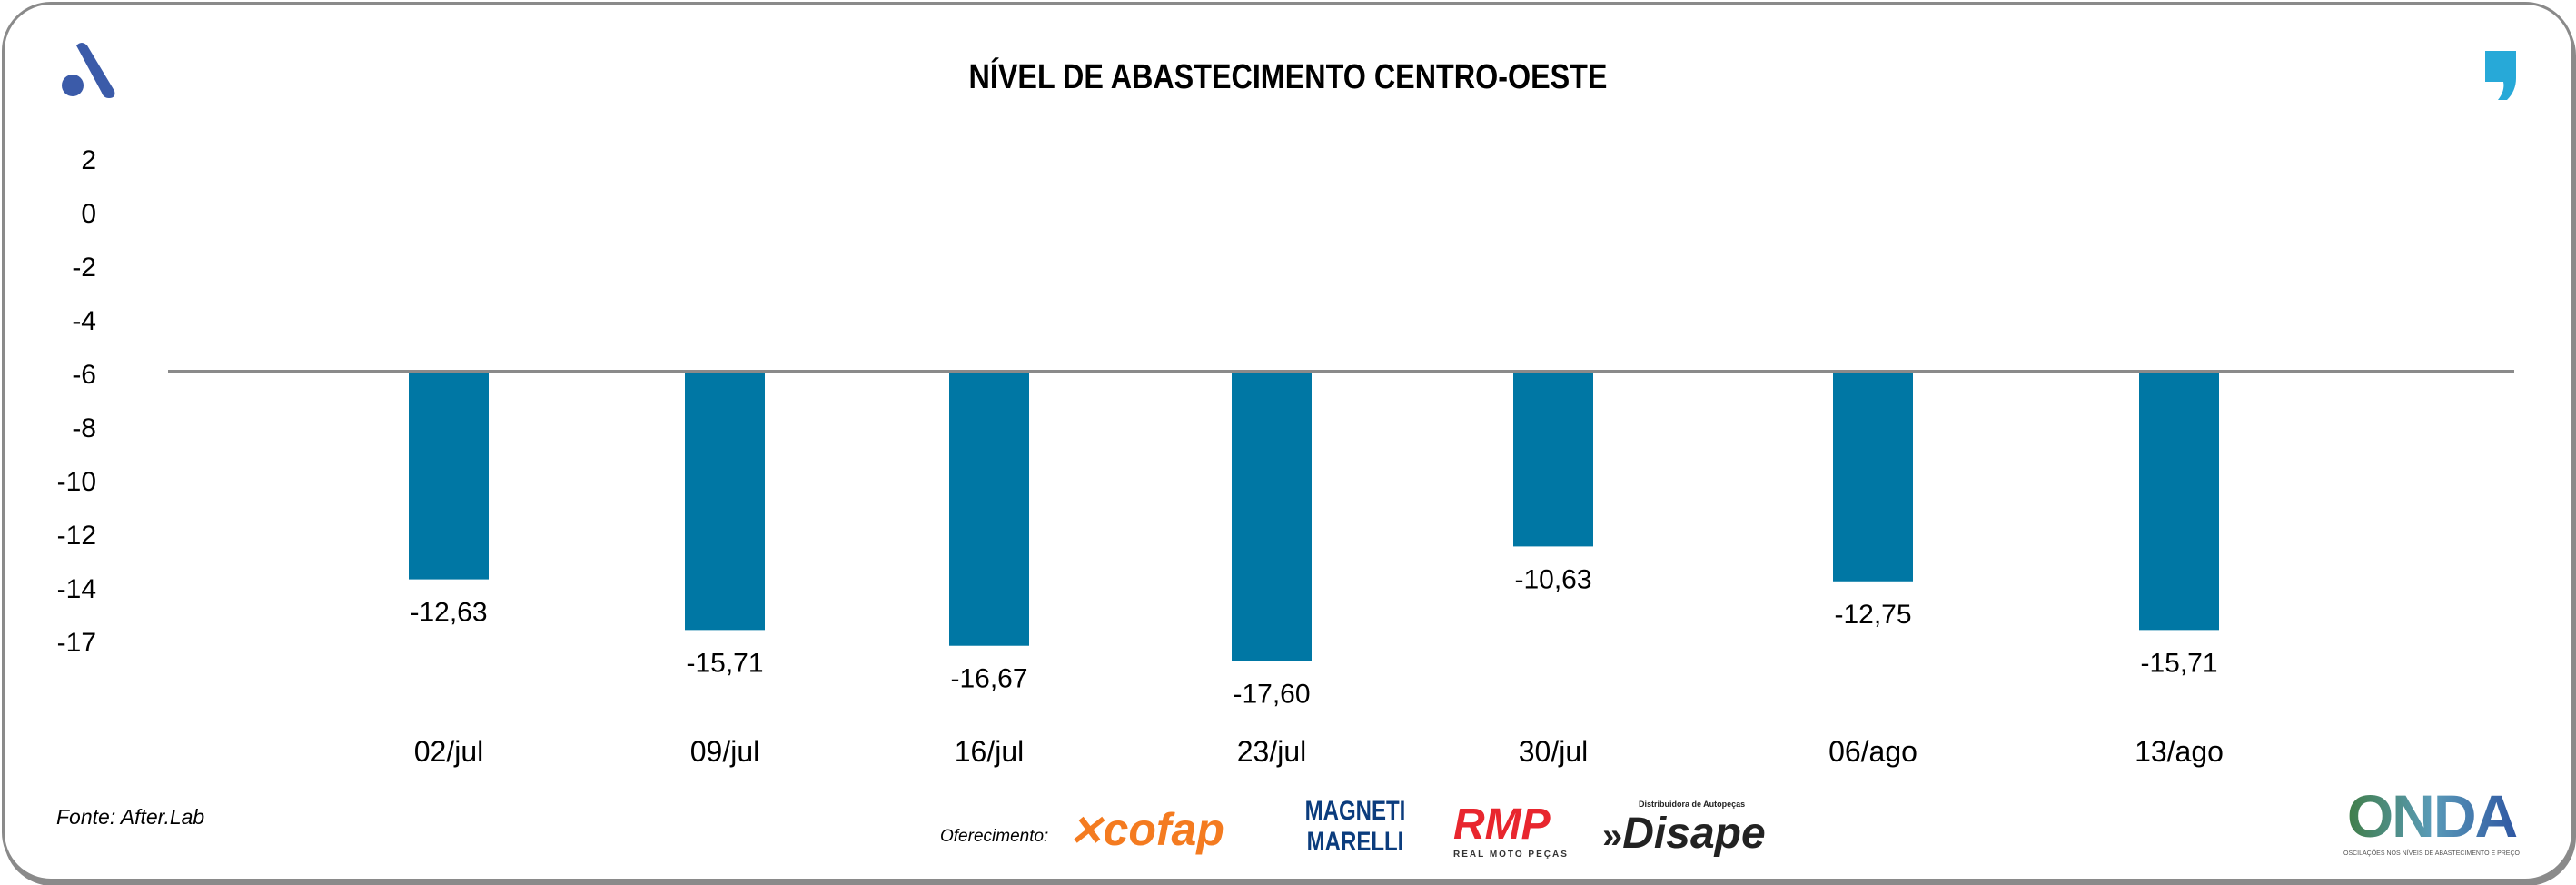  Describe the element at coordinates (2431, 815) in the screenshot. I see `onda-logo-text: ONDA` at that location.